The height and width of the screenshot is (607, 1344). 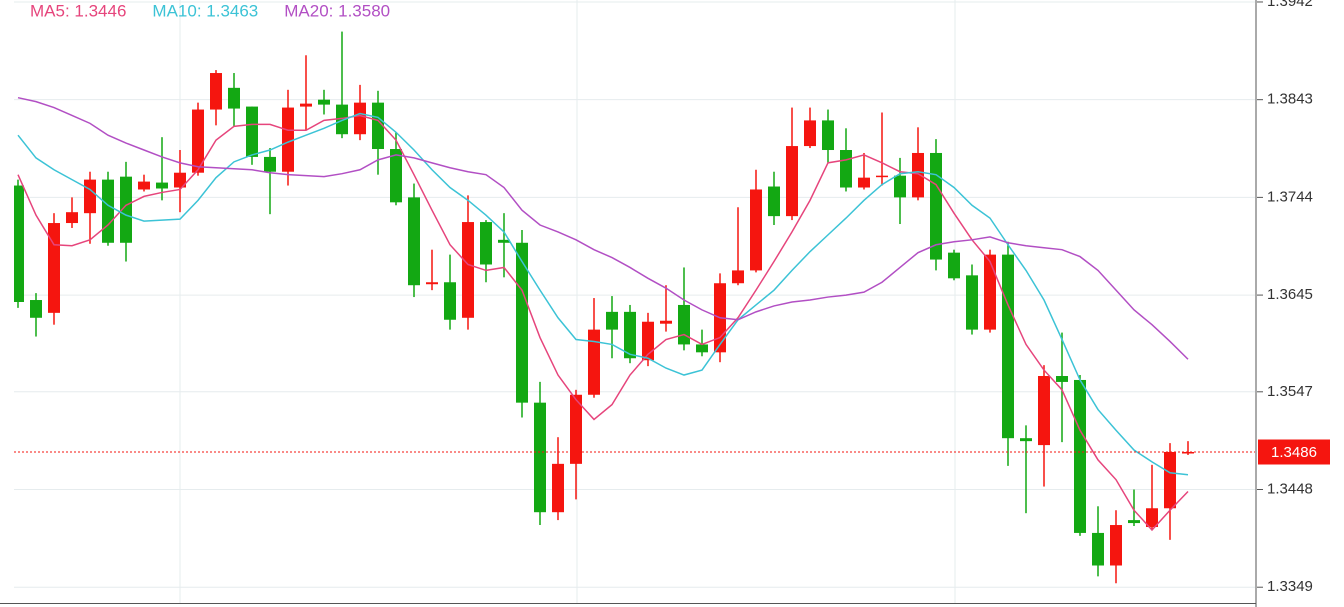 I want to click on legend: MA5: 1.3446 MA10: 1.3463 MA20: 1.3580, so click(x=210, y=10).